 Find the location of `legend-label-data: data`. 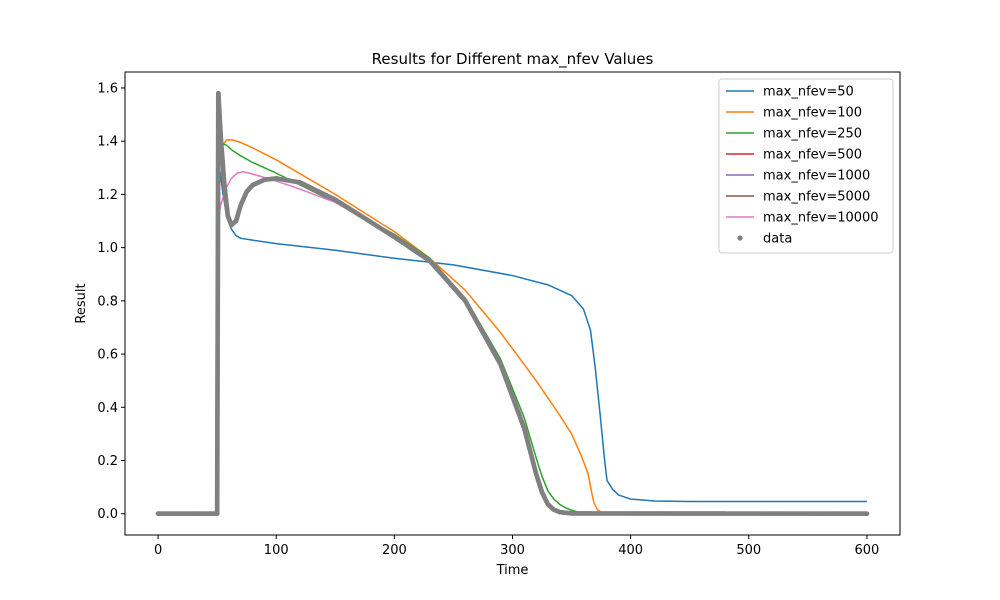

legend-label-data: data is located at coordinates (777, 239).